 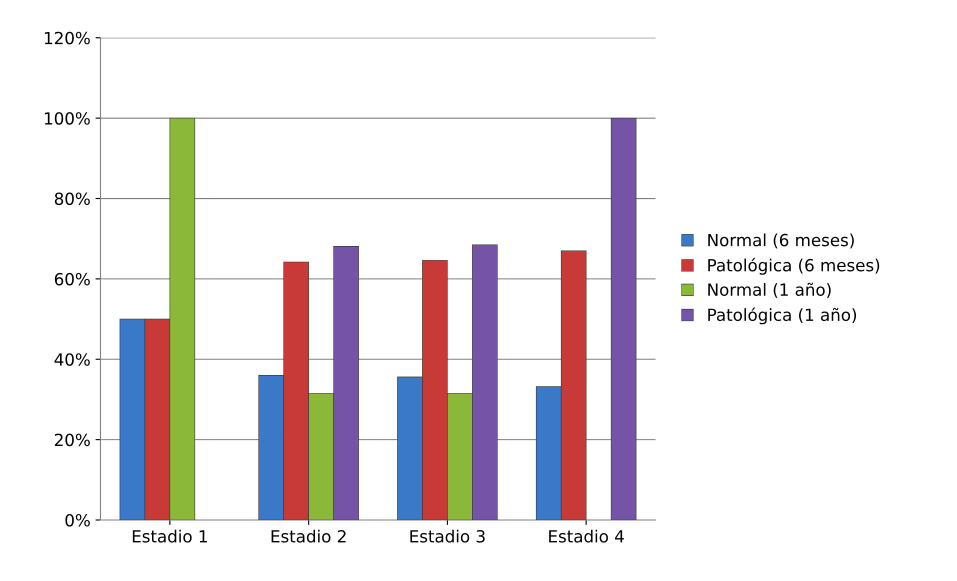 What do you see at coordinates (169, 536) in the screenshot?
I see `x-tick-label: Estadio 1` at bounding box center [169, 536].